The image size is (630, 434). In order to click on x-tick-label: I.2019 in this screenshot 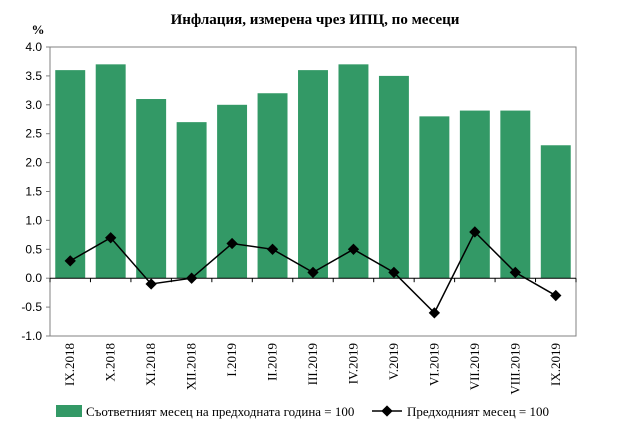, I will do `click(231, 360)`.